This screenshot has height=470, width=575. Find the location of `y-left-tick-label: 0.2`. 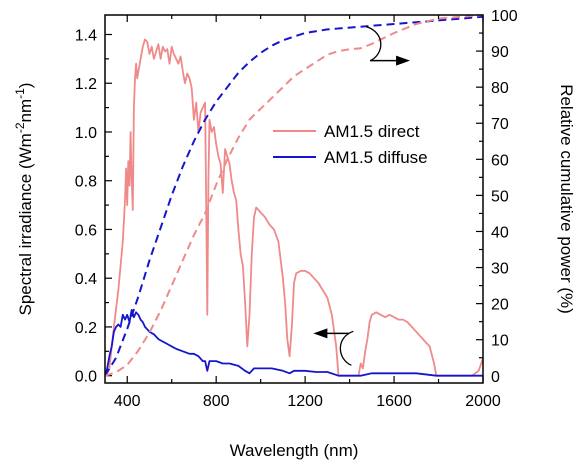

y-left-tick-label: 0.2 is located at coordinates (86, 328).